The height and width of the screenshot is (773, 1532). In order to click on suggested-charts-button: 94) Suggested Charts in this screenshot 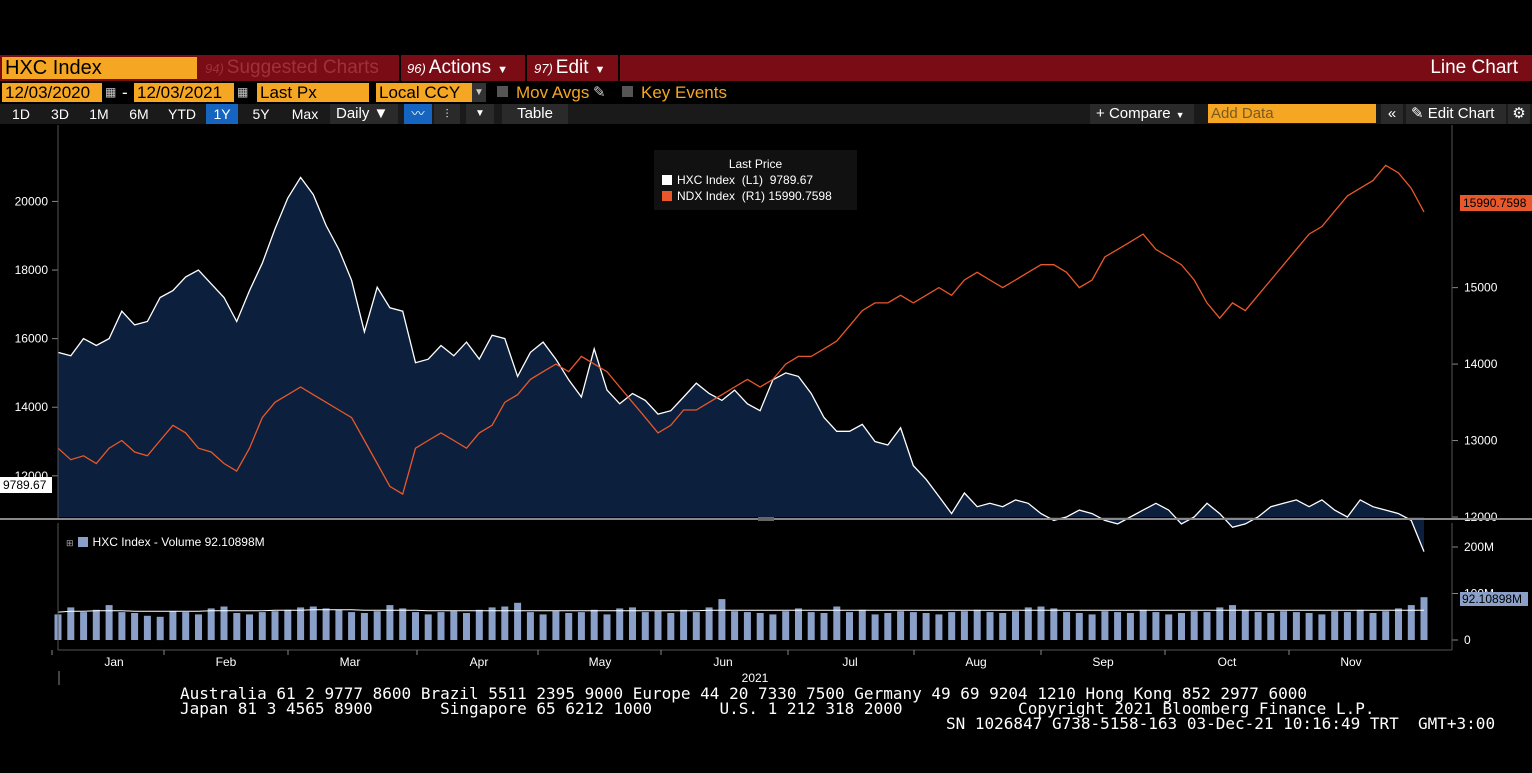, I will do `click(292, 68)`.